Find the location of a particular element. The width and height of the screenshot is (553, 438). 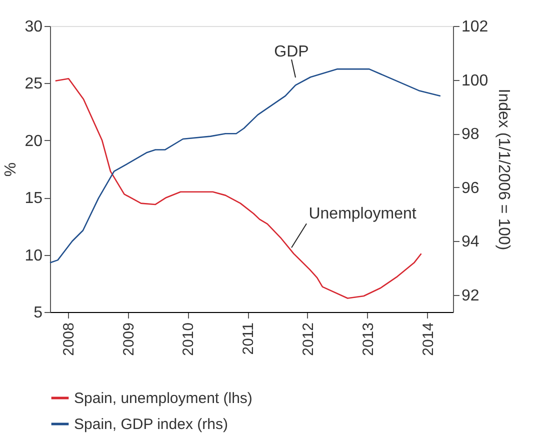

y2-tick-label: 98 is located at coordinates (471, 135).